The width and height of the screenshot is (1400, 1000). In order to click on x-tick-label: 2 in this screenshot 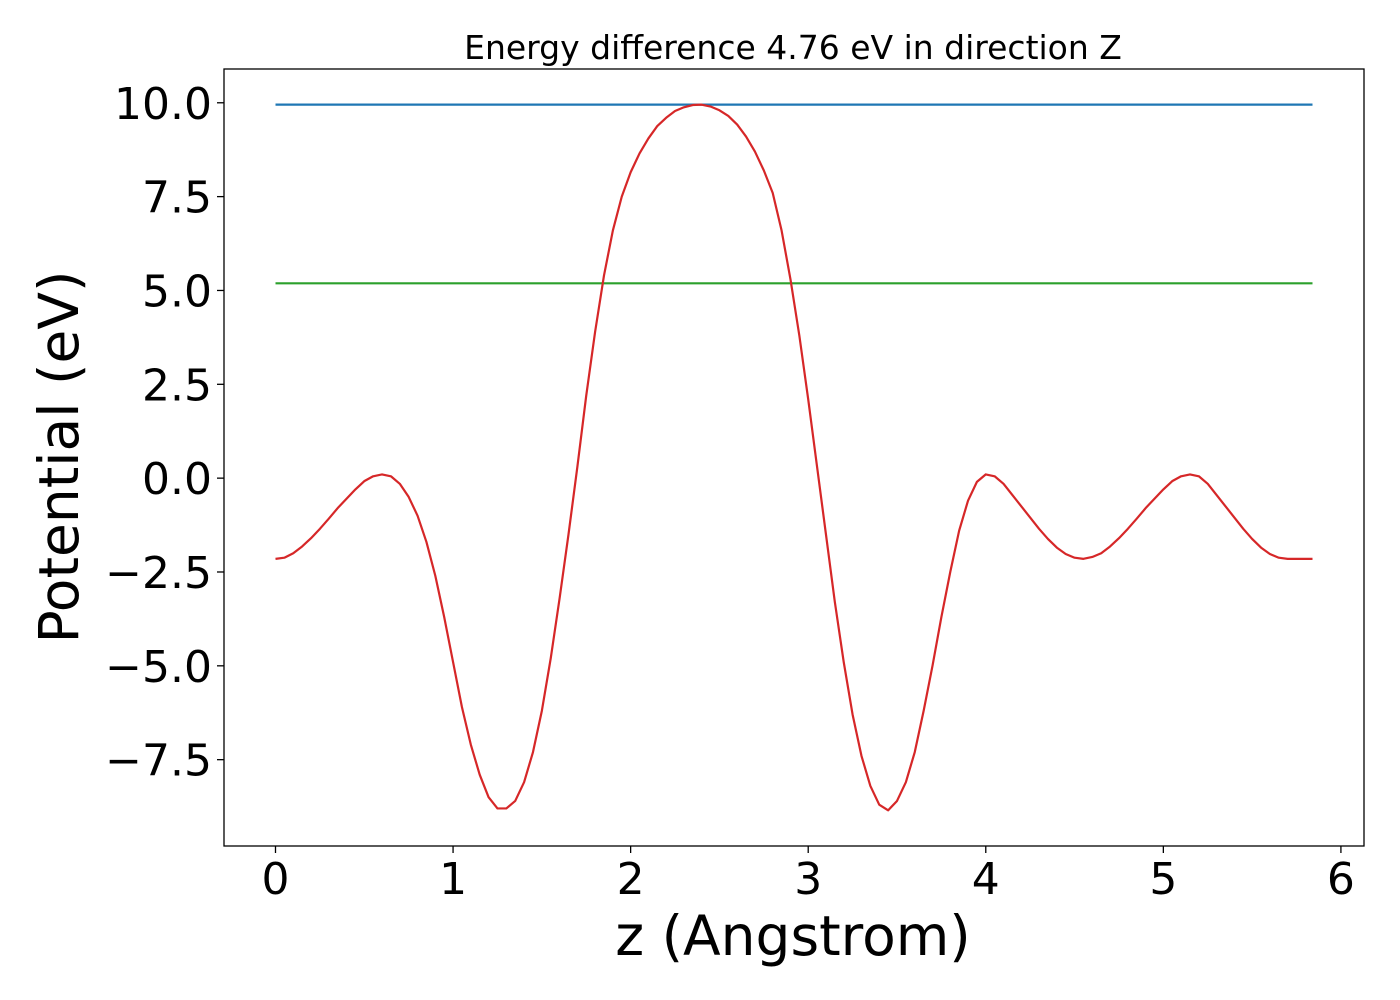, I will do `click(631, 879)`.